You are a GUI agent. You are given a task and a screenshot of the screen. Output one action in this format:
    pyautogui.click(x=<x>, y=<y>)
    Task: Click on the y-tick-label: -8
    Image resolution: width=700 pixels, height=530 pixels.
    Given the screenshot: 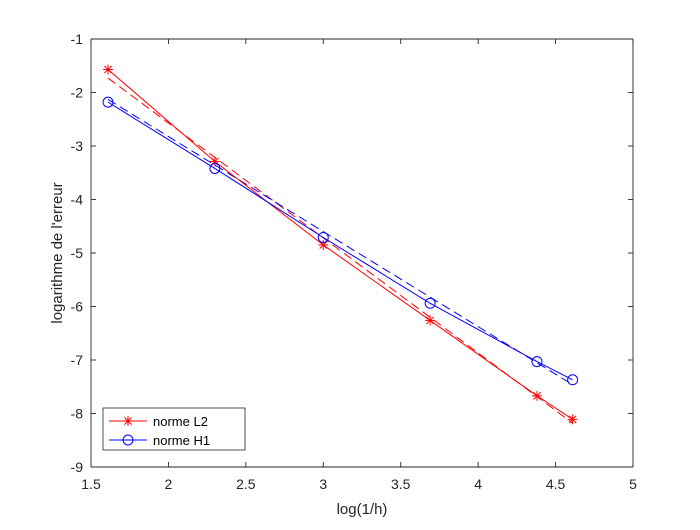 What is the action you would take?
    pyautogui.click(x=77, y=414)
    